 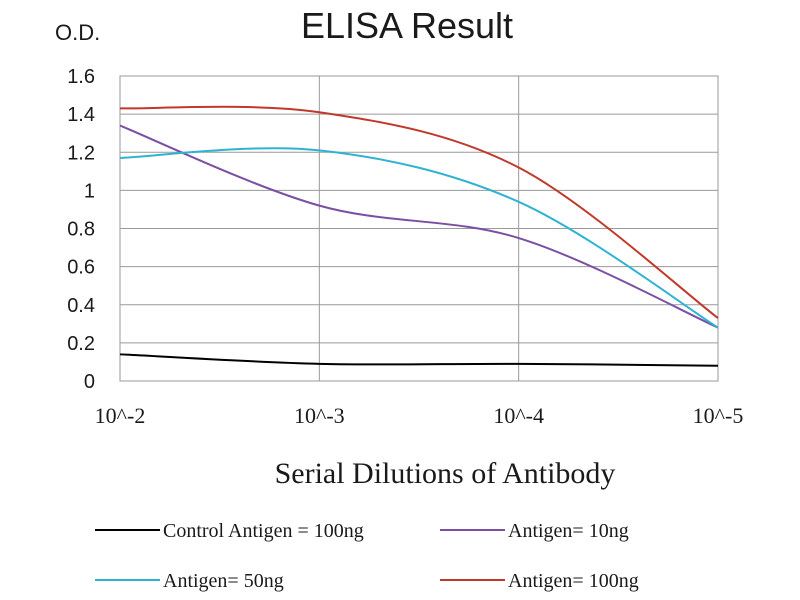 I want to click on y-tick-label: 1.4, so click(x=81, y=115).